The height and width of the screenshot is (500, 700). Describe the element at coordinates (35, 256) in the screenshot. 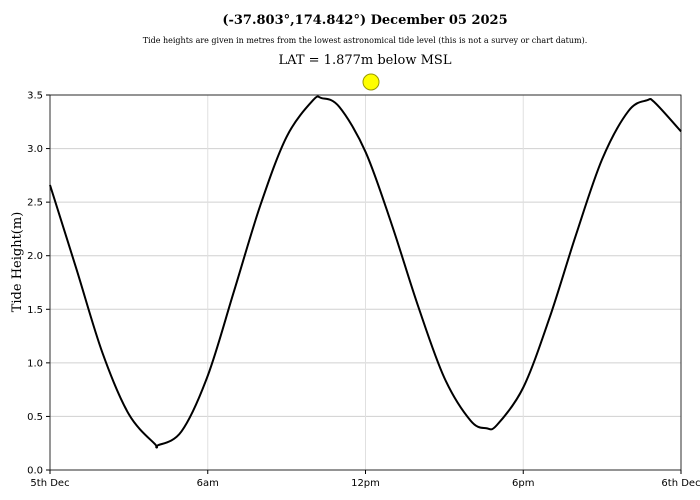

I see `y-tick-label: 2.0` at that location.